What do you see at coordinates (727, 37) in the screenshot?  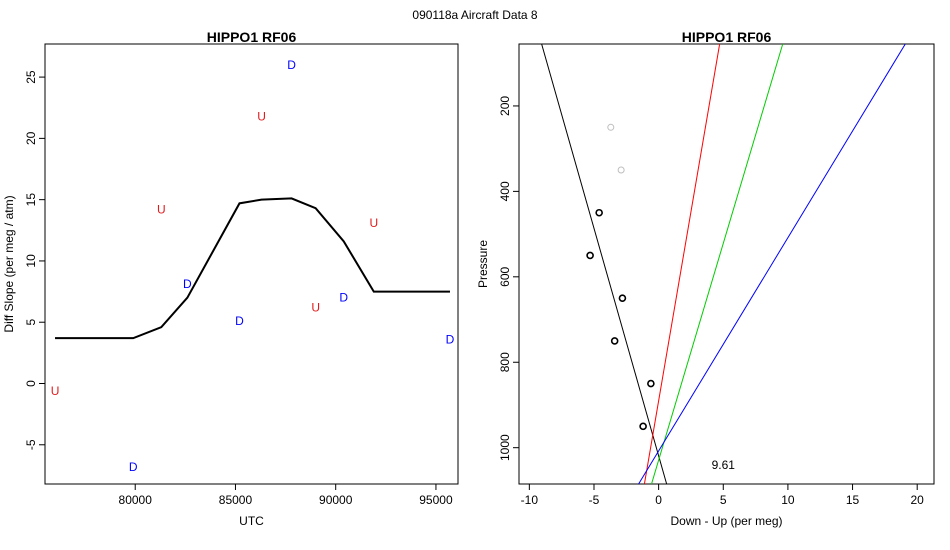 I see `right-panel-title: HIPPO1 RF06` at bounding box center [727, 37].